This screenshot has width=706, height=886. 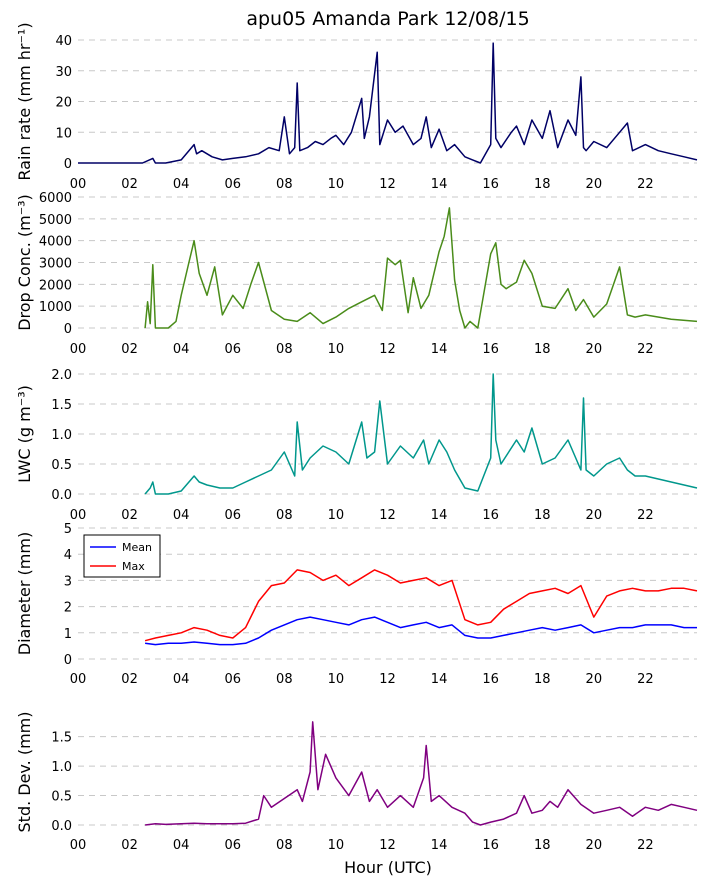 I want to click on y-tick-label: 2000, so click(x=55, y=285).